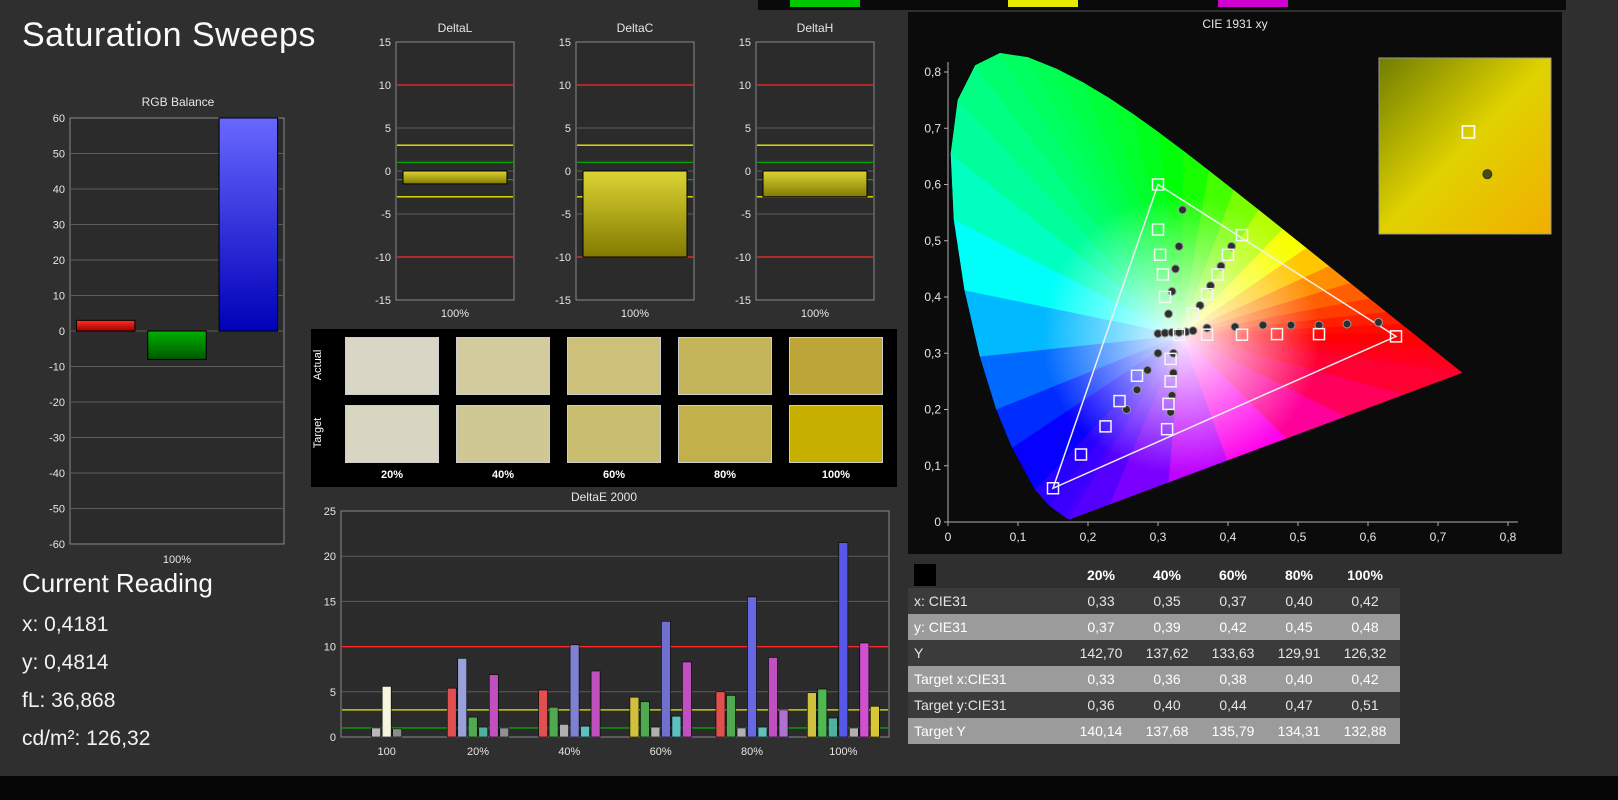 The width and height of the screenshot is (1618, 800). I want to click on delta_h-svg: -15 -10 -5 0 5 10 15 100%, so click(805, 178).